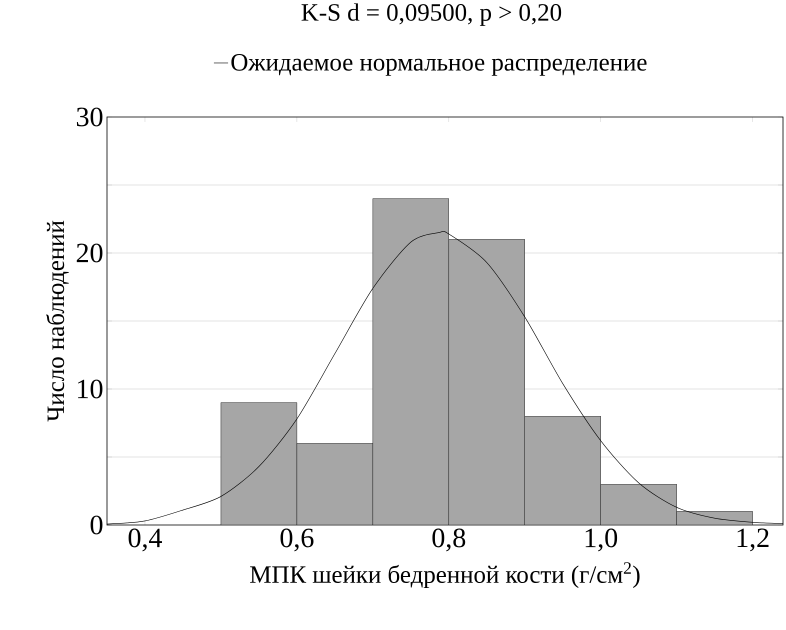  Describe the element at coordinates (297, 540) in the screenshot. I see `x-tick-label: 0,6` at that location.